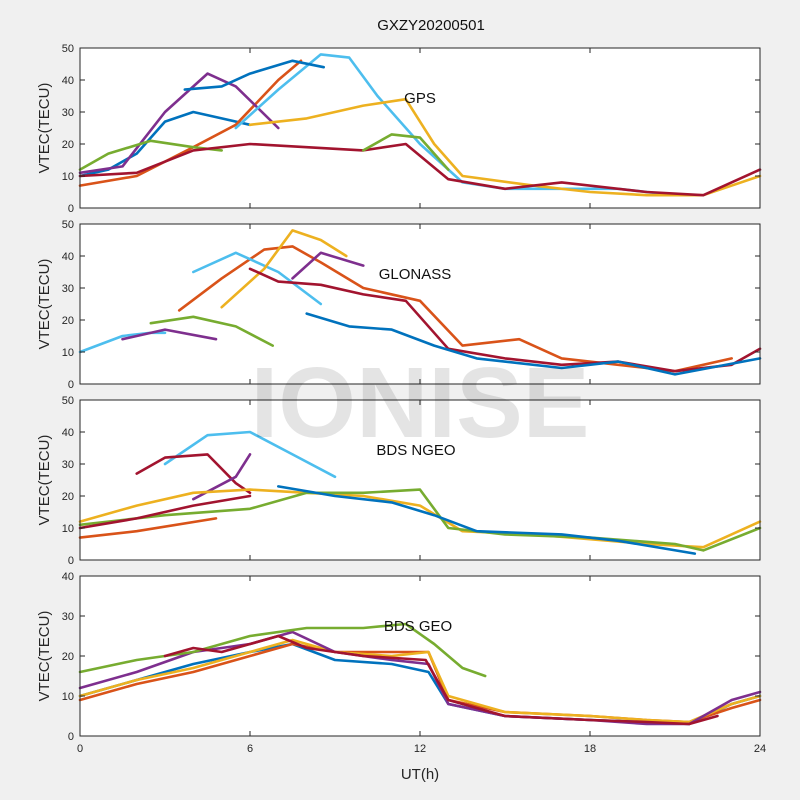  What do you see at coordinates (250, 749) in the screenshot?
I see `x-tick-label: 6` at bounding box center [250, 749].